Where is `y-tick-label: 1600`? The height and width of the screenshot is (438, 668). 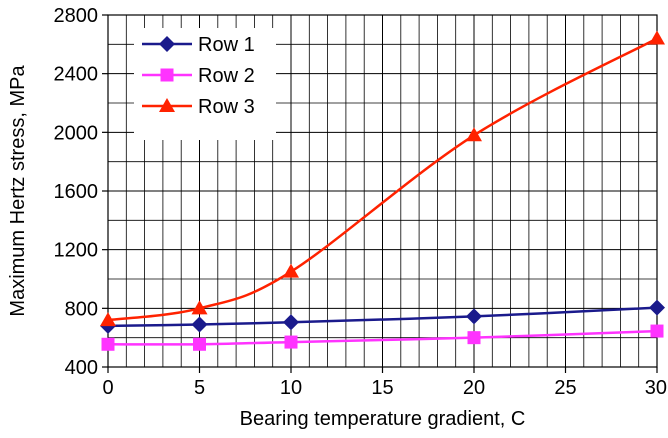
y-tick-label: 1600 is located at coordinates (76, 192).